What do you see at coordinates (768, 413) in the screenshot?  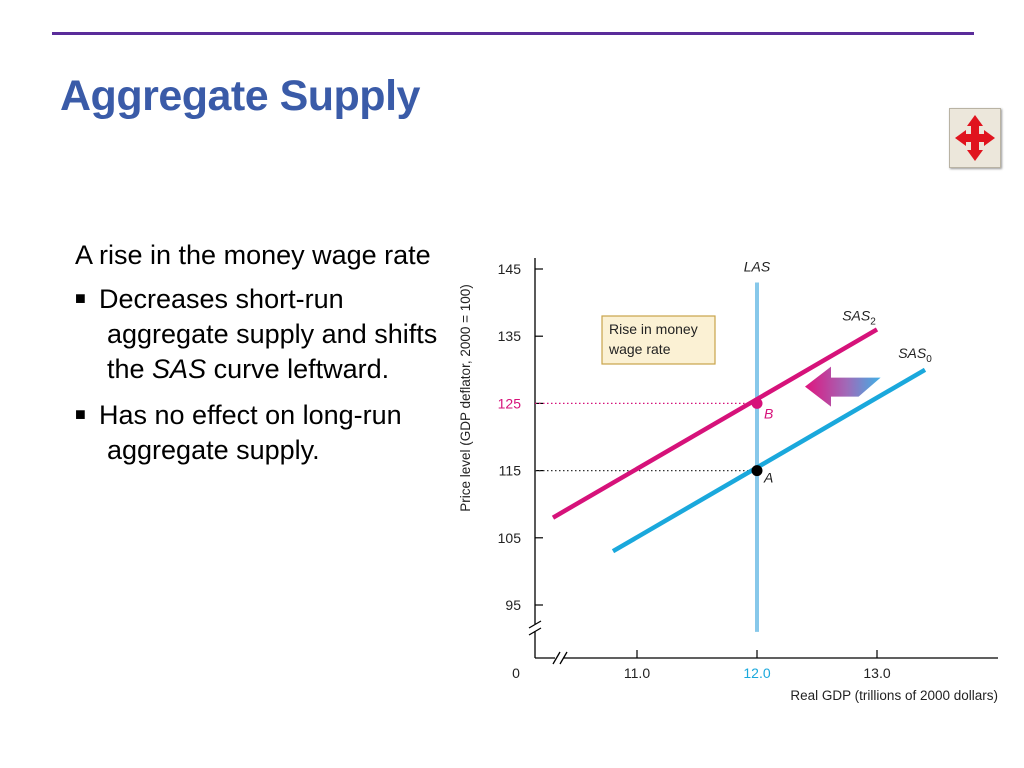 I see `point-label: B` at bounding box center [768, 413].